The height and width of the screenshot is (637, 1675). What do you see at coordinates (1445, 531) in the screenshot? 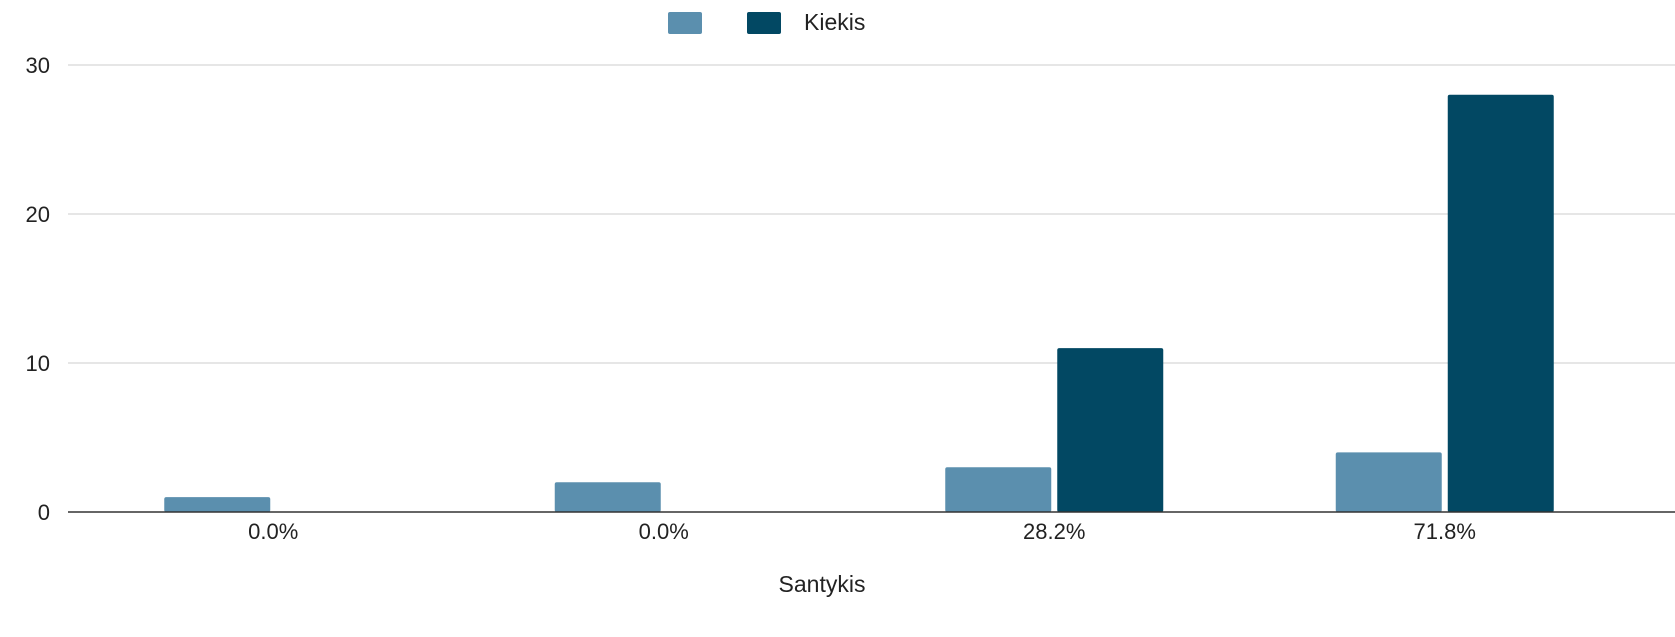
I see `x-tick-label: 71.8%` at bounding box center [1445, 531].